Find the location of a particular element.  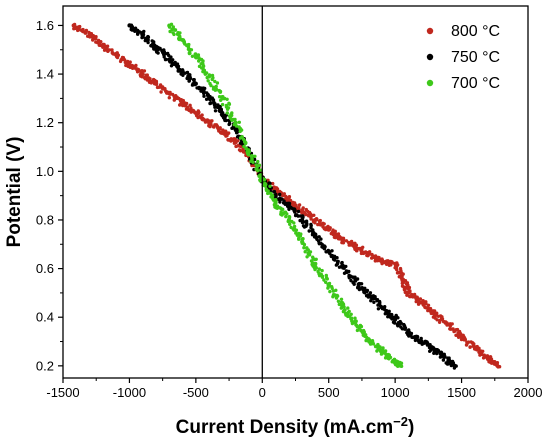

y-axis-title: Potential (V) is located at coordinates (14, 192).